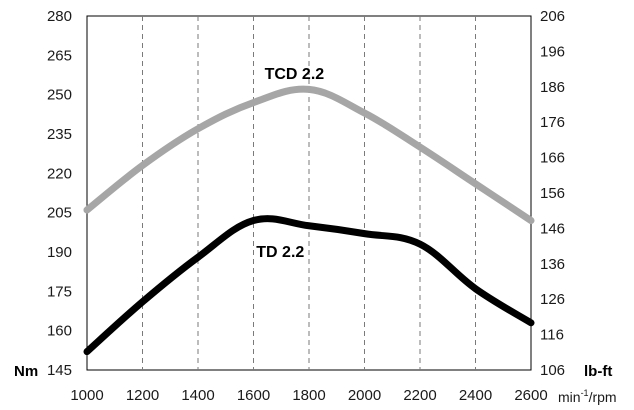 This screenshot has height=410, width=634. What do you see at coordinates (552, 158) in the screenshot?
I see `right-tick-label: 166` at bounding box center [552, 158].